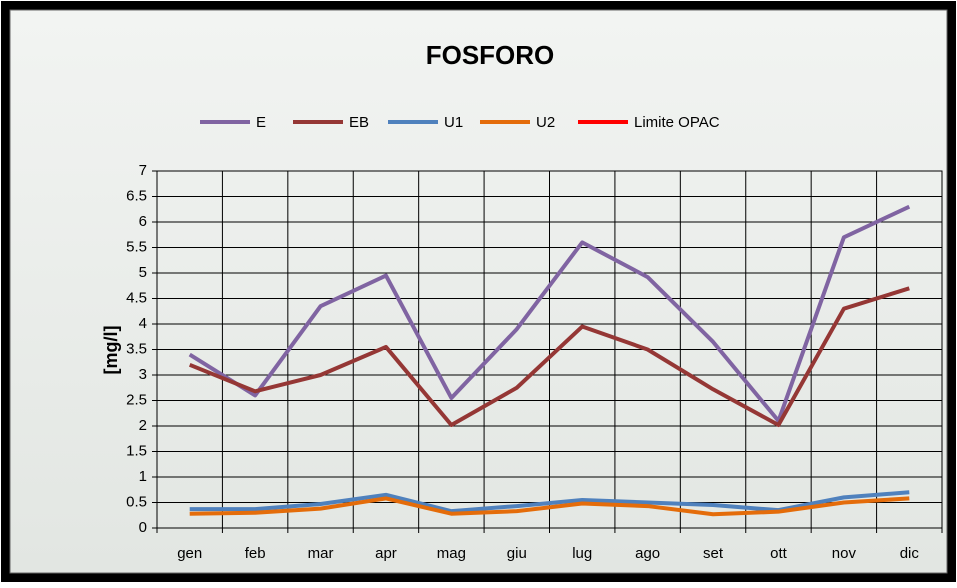 The width and height of the screenshot is (957, 588). Describe the element at coordinates (844, 553) in the screenshot. I see `x-tick-label: nov` at that location.